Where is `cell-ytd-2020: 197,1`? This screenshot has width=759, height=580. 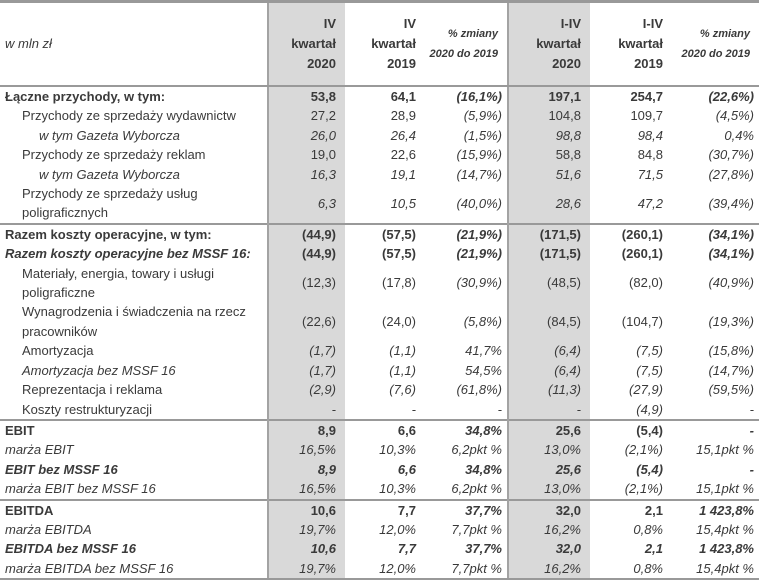 cell-ytd-2020: 197,1 is located at coordinates (548, 96).